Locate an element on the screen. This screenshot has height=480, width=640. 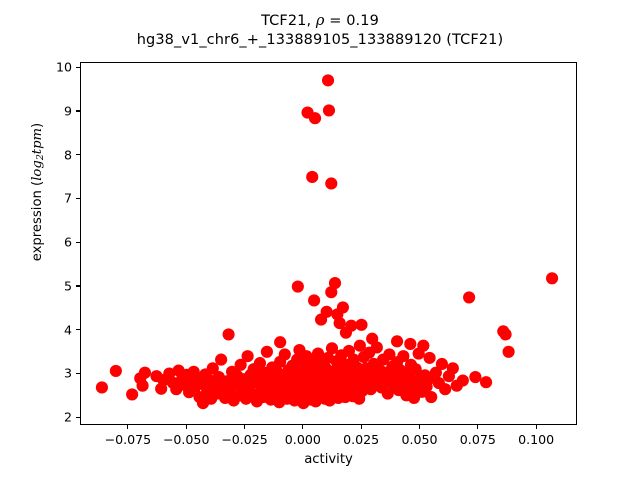
ylabel-log: log is located at coordinates (37, 170).